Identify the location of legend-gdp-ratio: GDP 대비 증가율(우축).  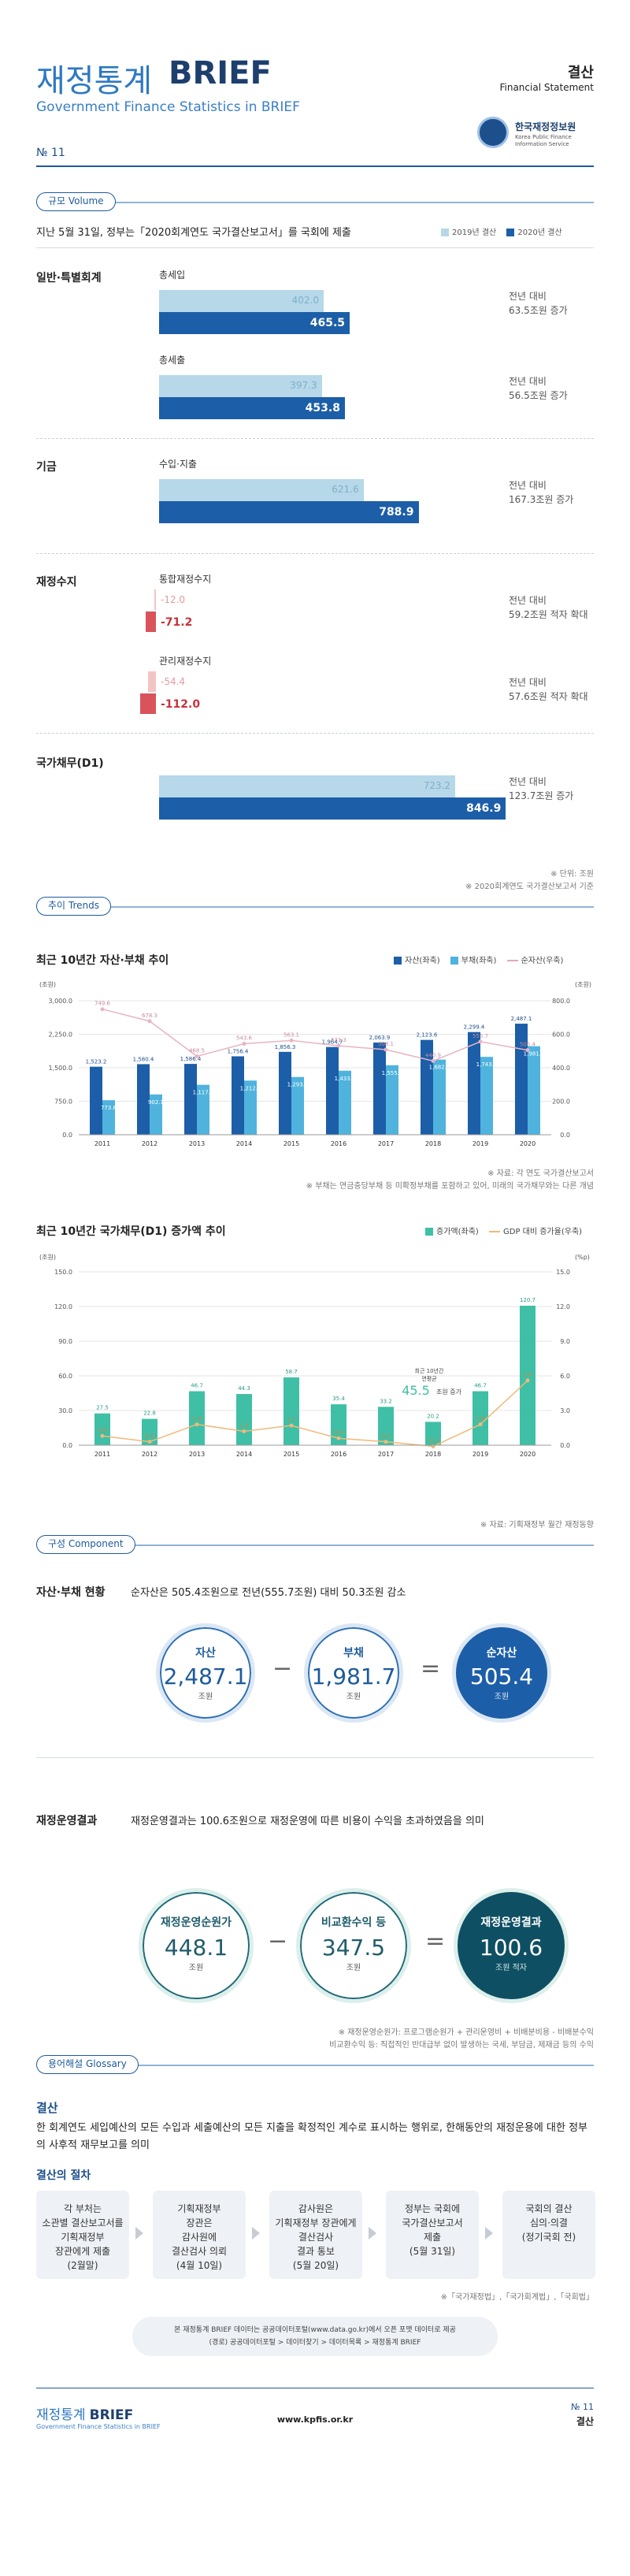
(543, 1232).